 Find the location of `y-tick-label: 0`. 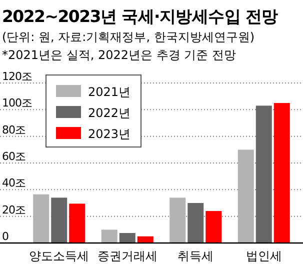

y-tick-label: 0 is located at coordinates (5, 236).